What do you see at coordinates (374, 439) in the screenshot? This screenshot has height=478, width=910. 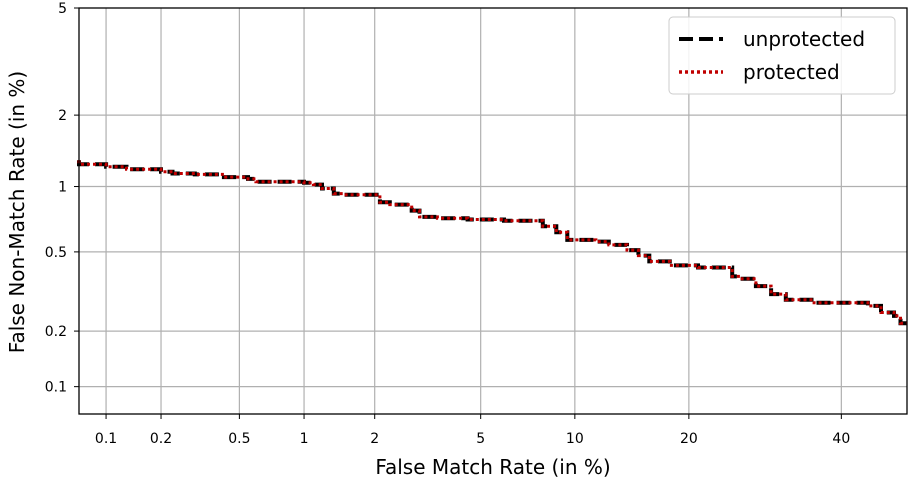 I see `x-tick-label: 2` at bounding box center [374, 439].